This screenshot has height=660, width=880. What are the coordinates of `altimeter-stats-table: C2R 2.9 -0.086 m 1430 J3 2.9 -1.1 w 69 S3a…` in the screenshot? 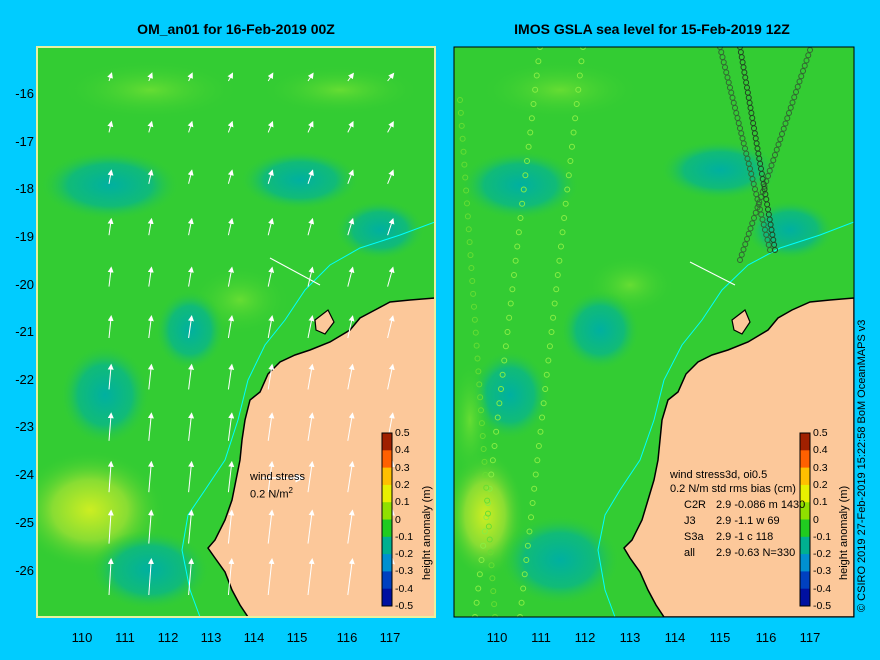 It's located at (744, 529).